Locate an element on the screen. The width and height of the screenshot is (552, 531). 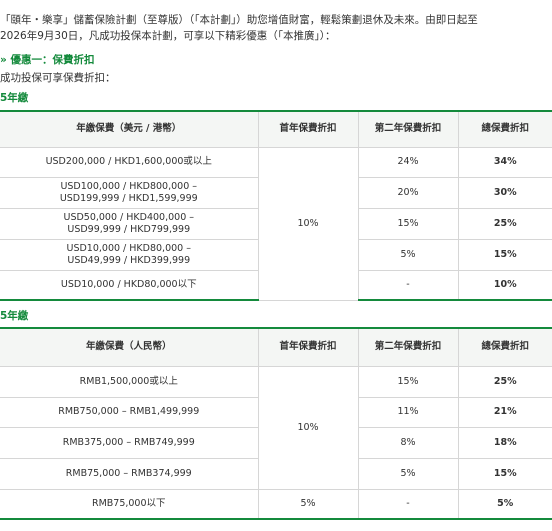
cell: 11% is located at coordinates (408, 412).